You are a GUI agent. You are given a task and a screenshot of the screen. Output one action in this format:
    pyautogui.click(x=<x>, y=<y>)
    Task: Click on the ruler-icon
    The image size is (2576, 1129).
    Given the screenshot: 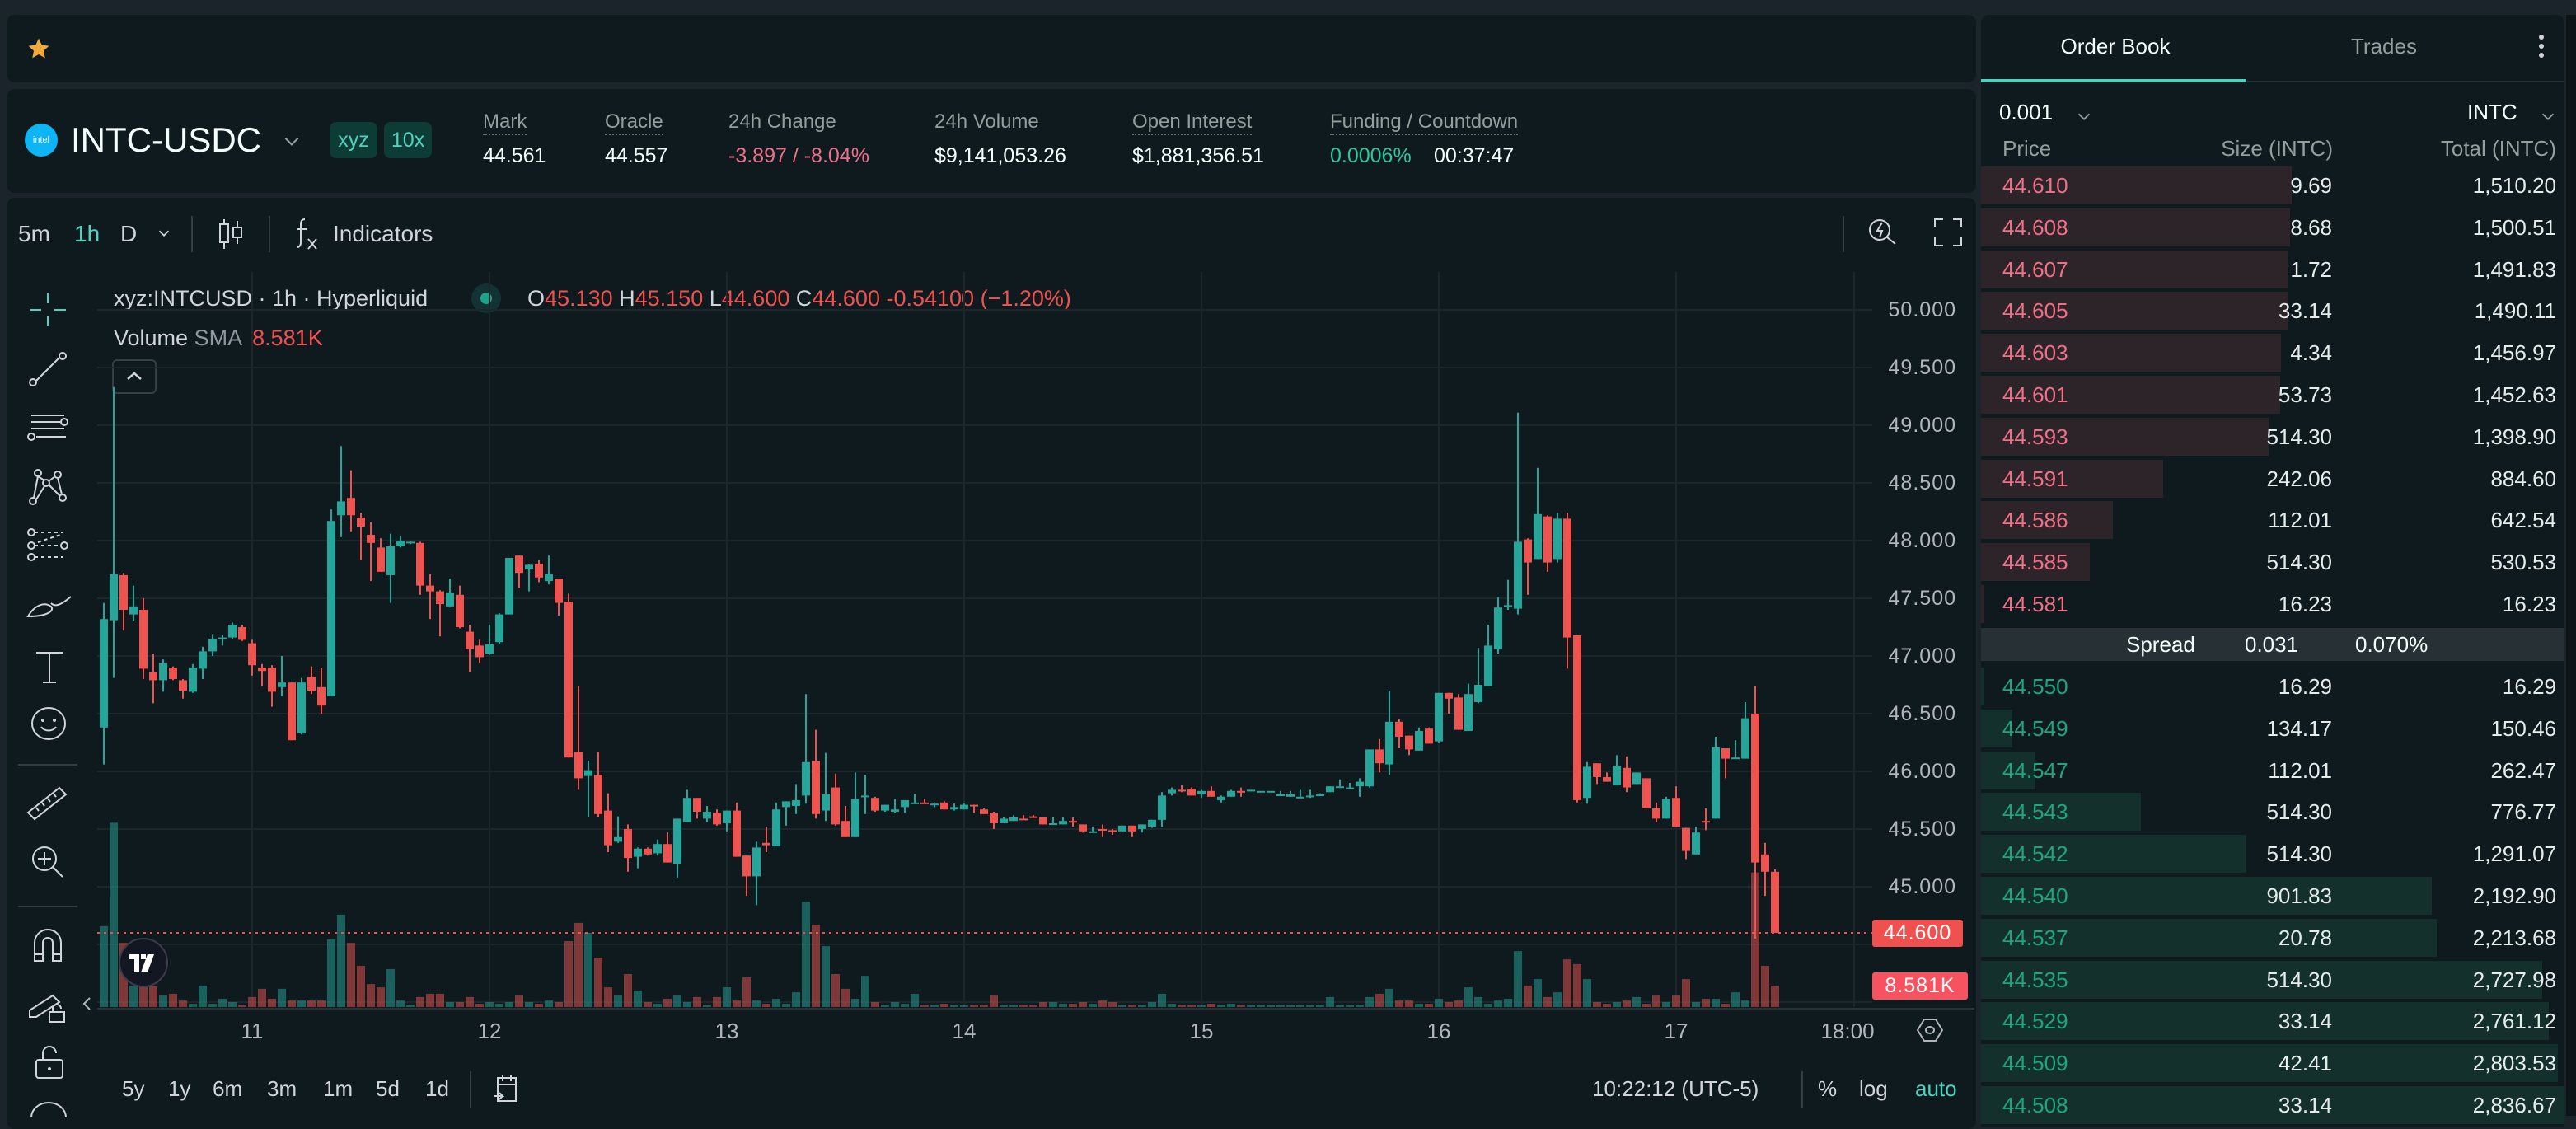 What is the action you would take?
    pyautogui.click(x=47, y=803)
    